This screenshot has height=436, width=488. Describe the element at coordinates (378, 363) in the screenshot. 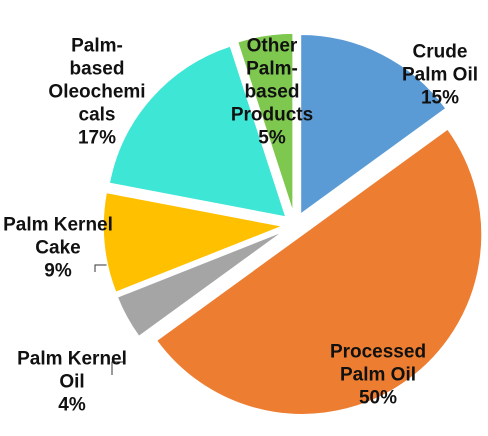

I see `category-label: Processed Palm Oil` at that location.